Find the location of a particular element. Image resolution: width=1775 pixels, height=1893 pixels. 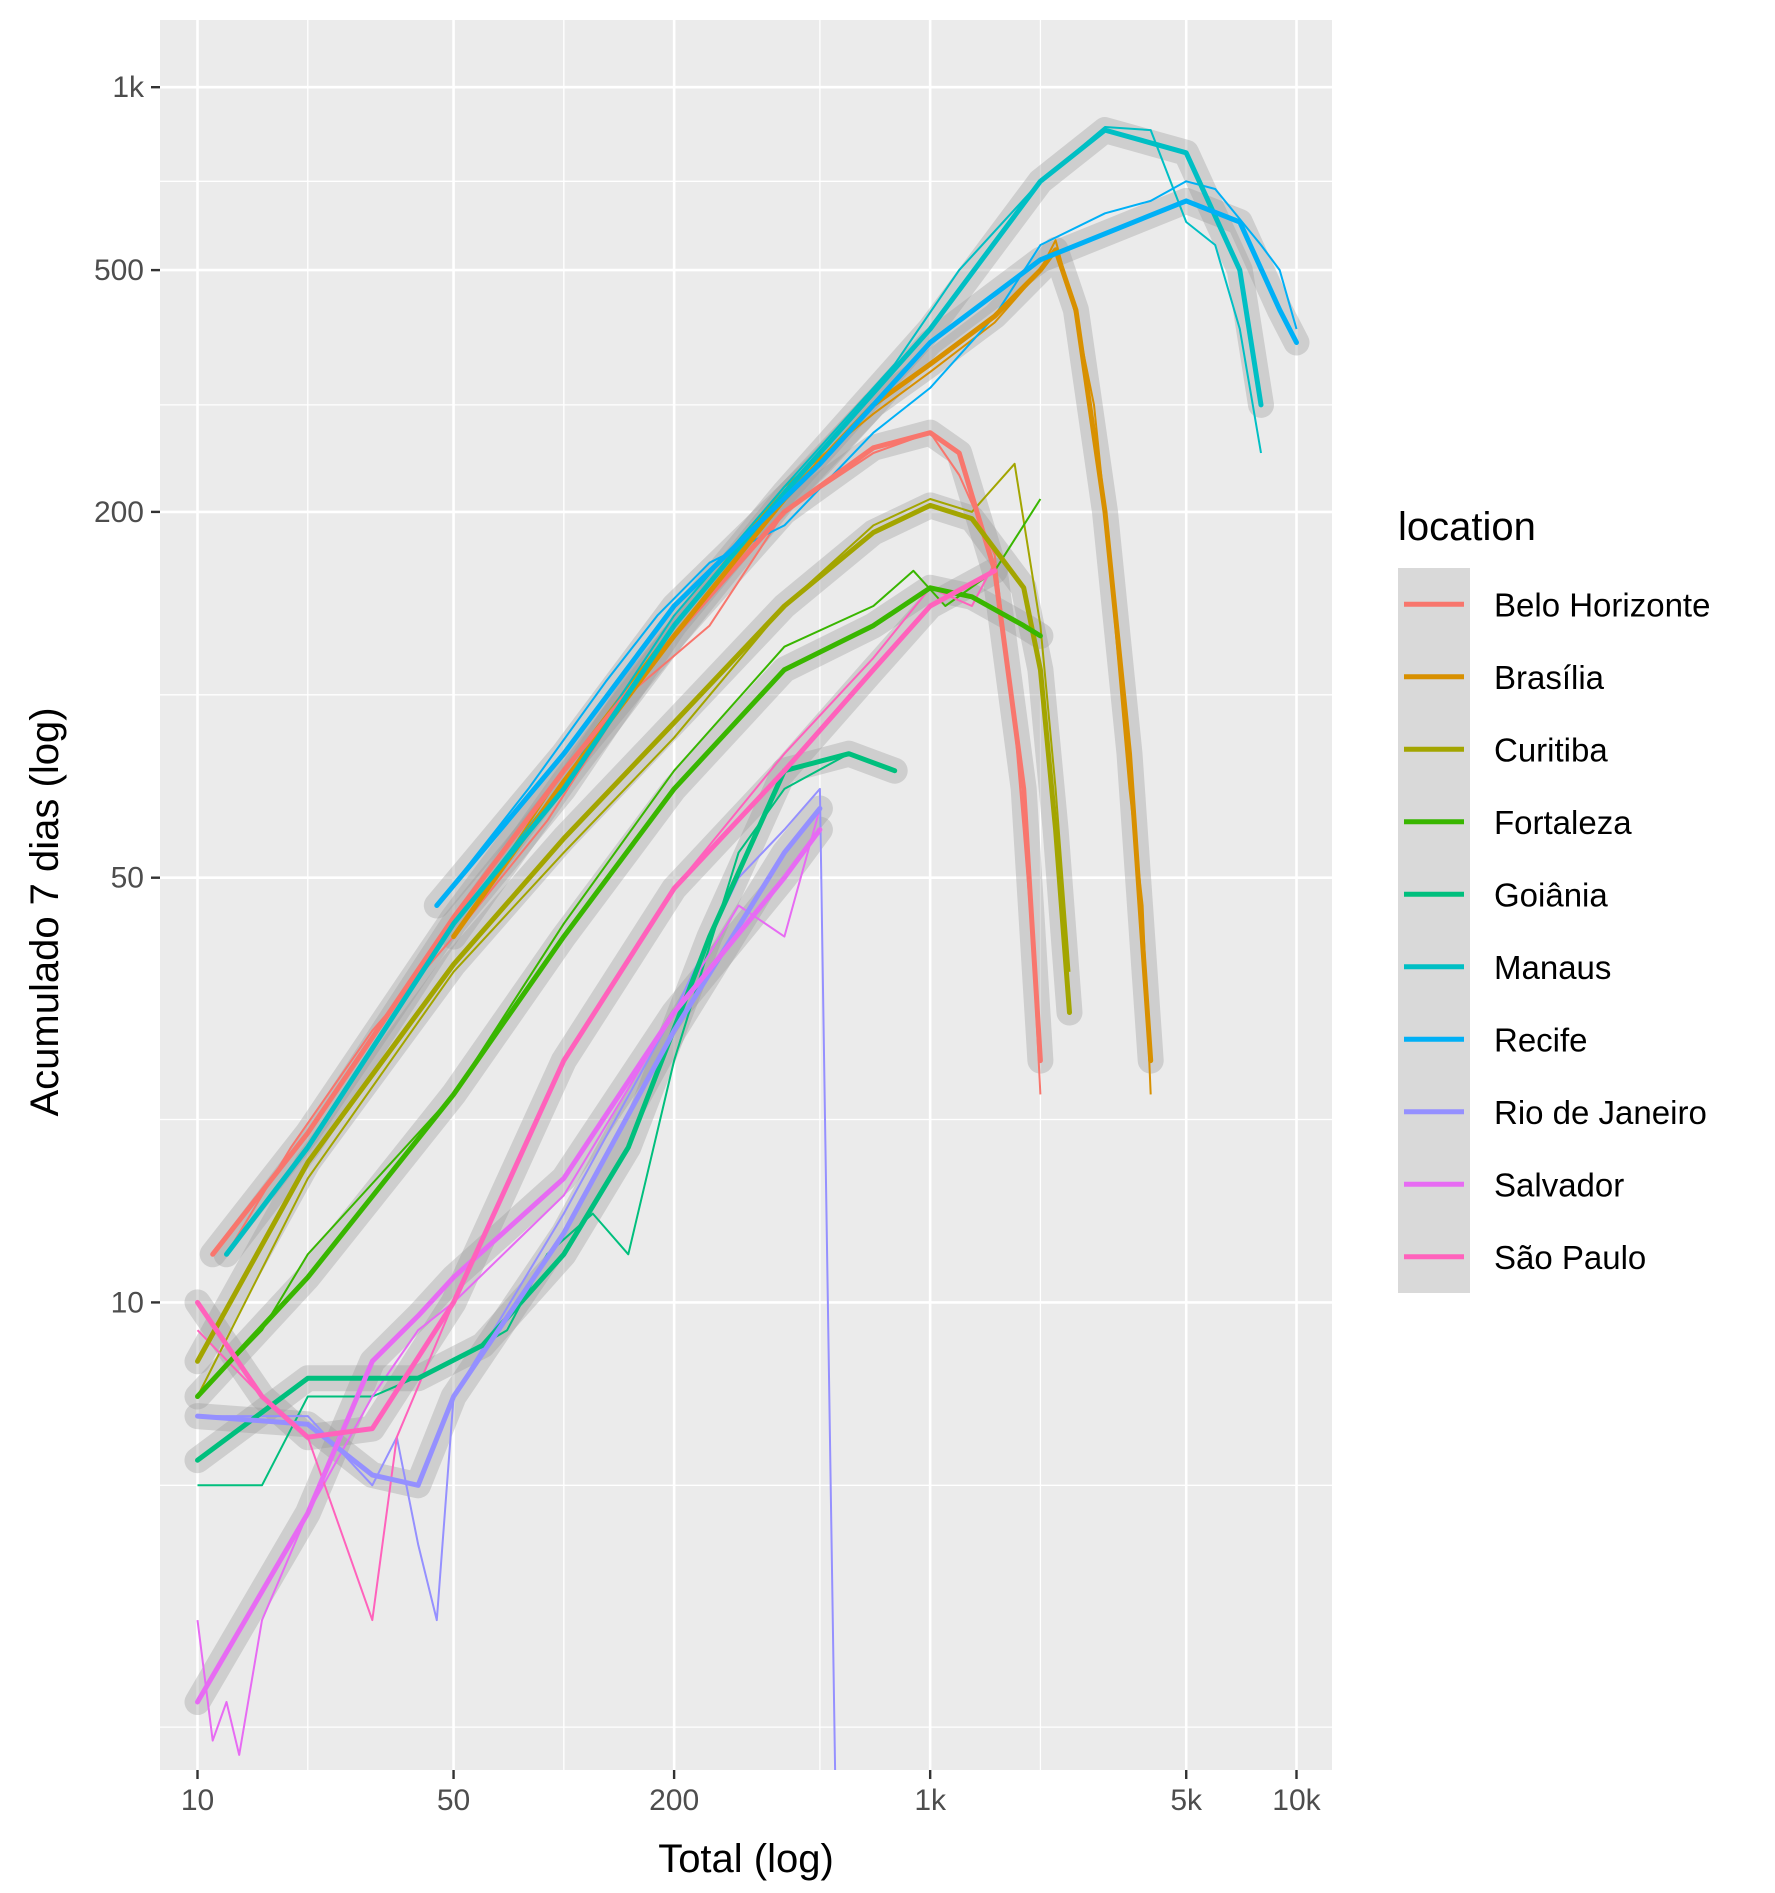

x-tick-label: 5k is located at coordinates (1186, 1800).